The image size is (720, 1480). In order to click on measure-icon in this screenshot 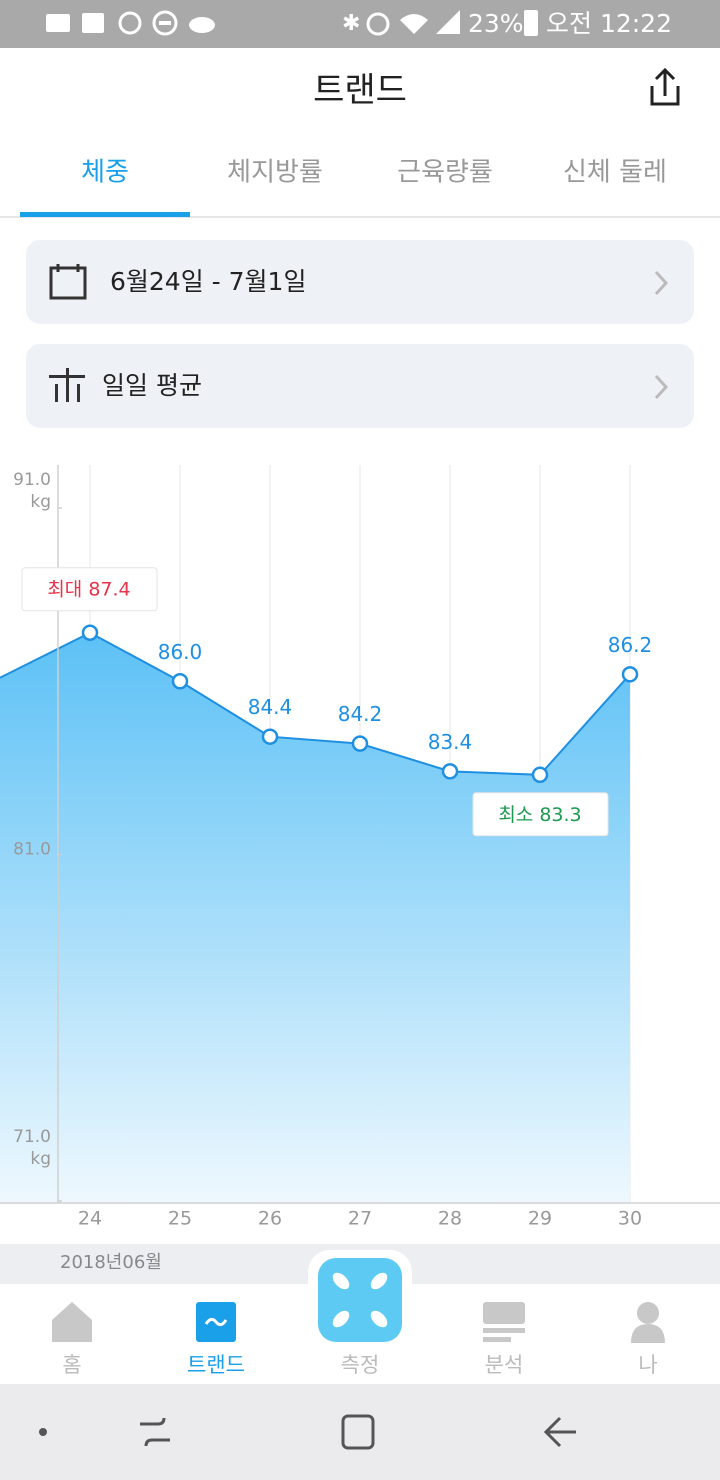, I will do `click(360, 1300)`.